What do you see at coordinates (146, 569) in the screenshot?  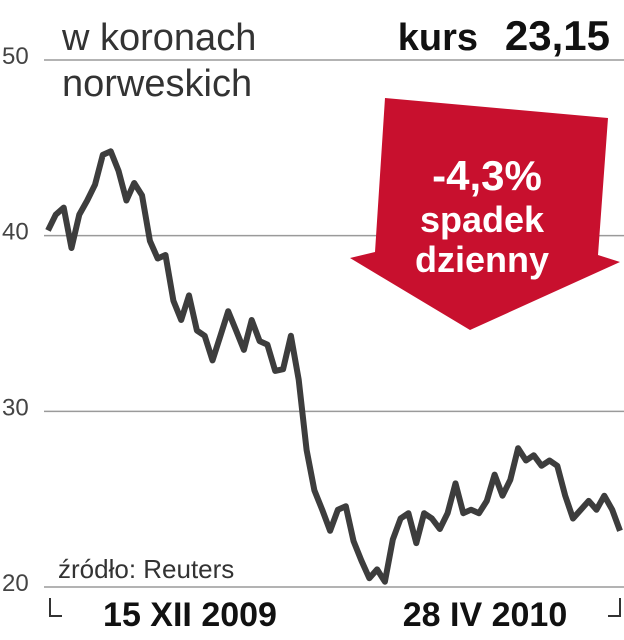 I see `source: źródło: Reuters` at bounding box center [146, 569].